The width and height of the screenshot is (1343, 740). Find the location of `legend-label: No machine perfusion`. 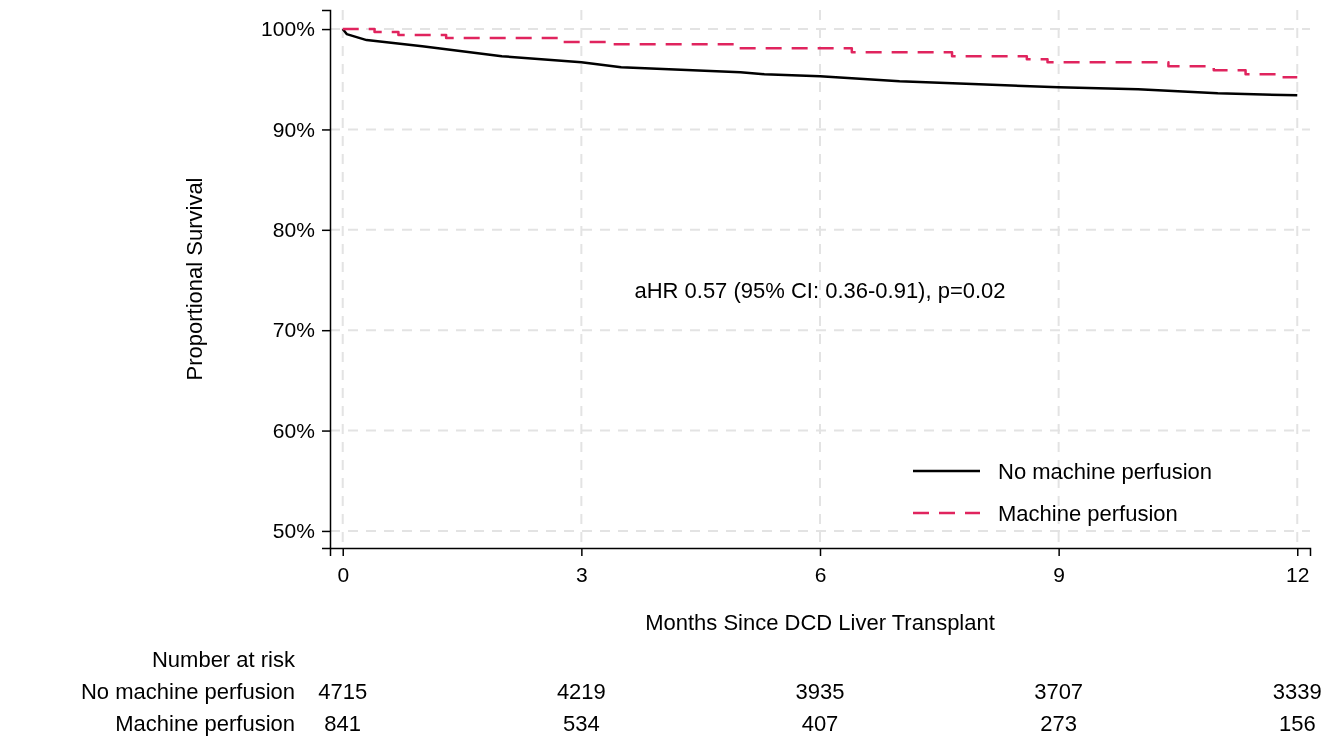

legend-label: No machine perfusion is located at coordinates (1105, 471).